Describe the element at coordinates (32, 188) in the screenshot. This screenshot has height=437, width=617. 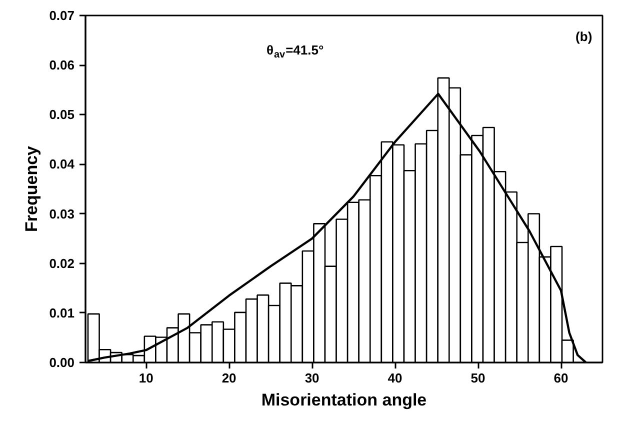
I see `y-axis-title: Frequency` at that location.